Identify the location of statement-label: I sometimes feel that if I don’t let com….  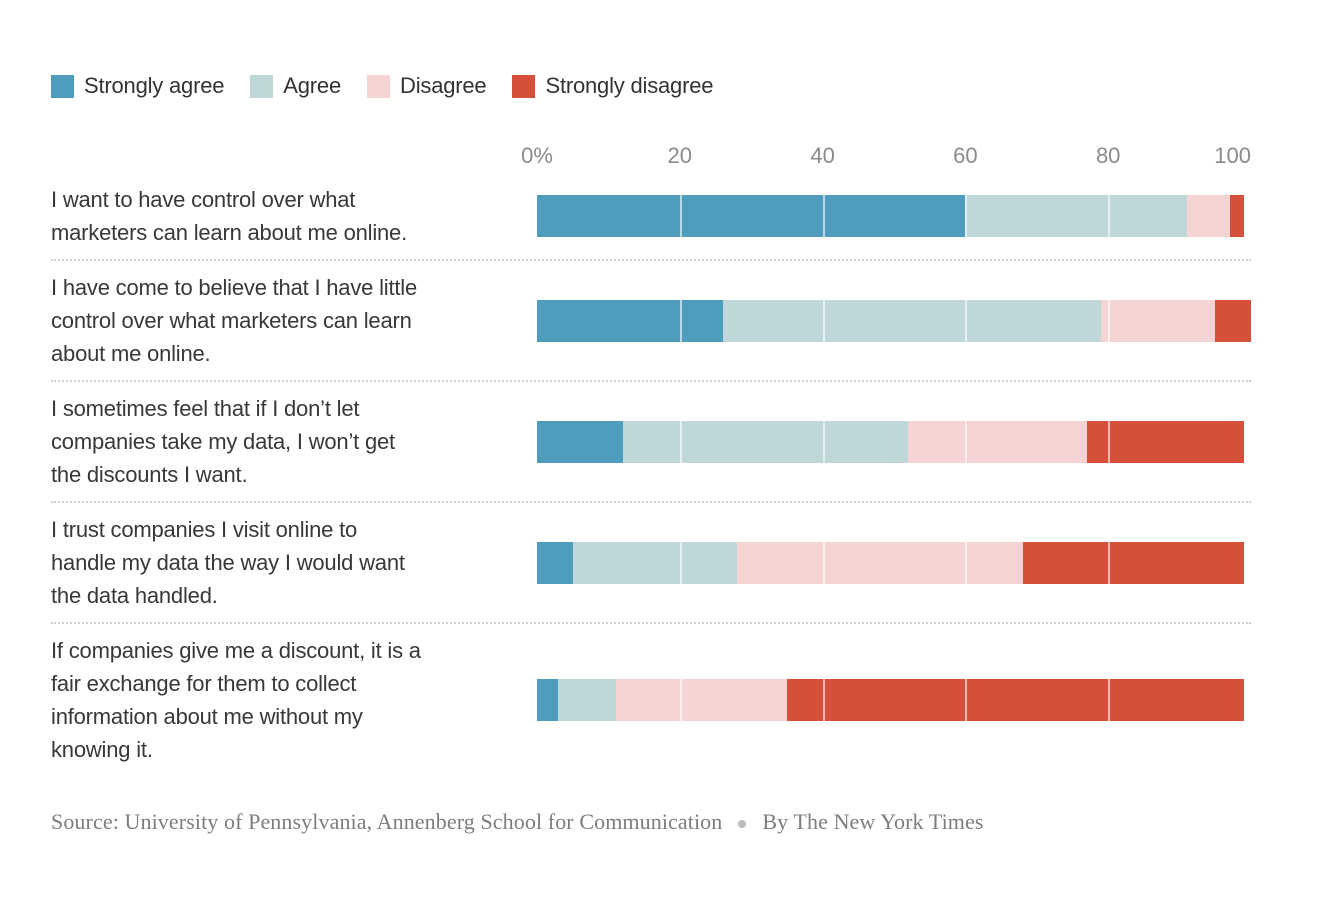
(223, 441).